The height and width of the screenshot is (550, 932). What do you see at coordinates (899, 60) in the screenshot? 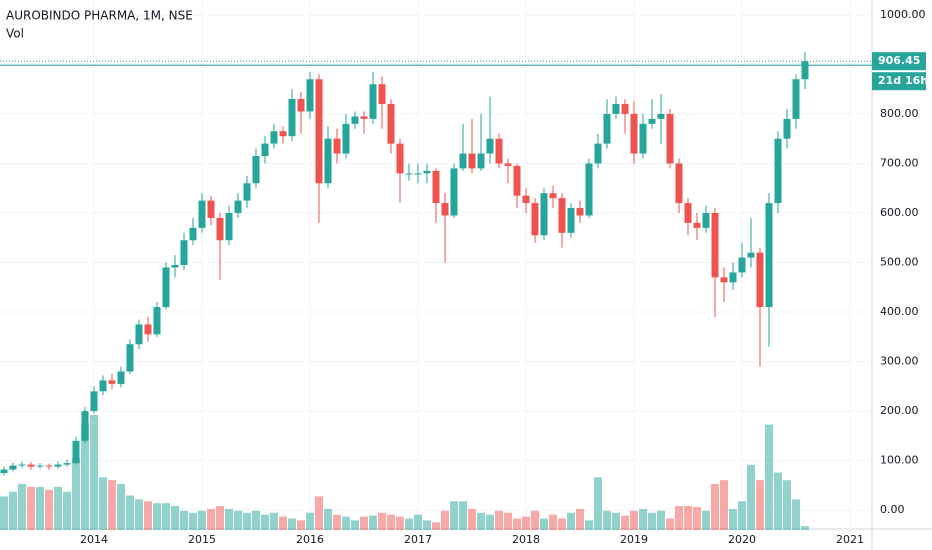
I see `last-price-label: 906.45` at bounding box center [899, 60].